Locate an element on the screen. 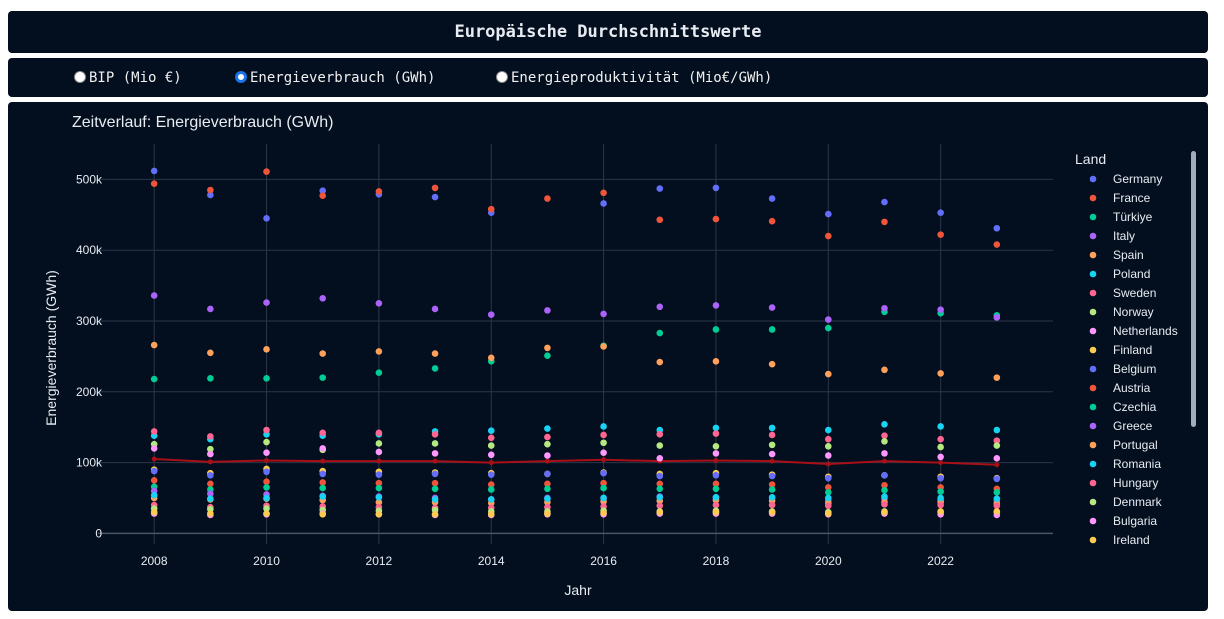  legend-item-label: Denmark is located at coordinates (1138, 502).